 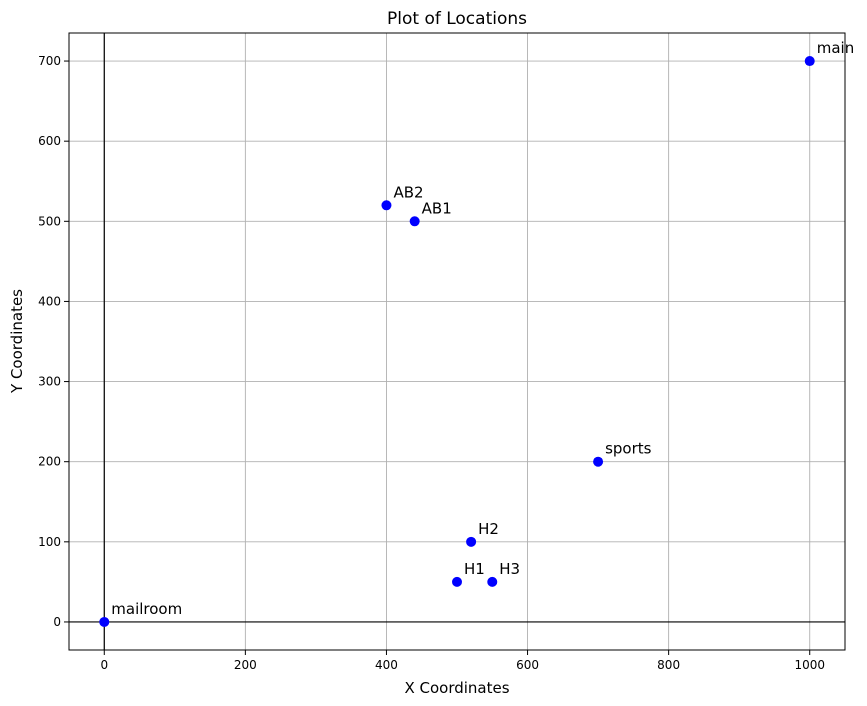 What do you see at coordinates (49, 141) in the screenshot?
I see `y-tick-label: 600` at bounding box center [49, 141].